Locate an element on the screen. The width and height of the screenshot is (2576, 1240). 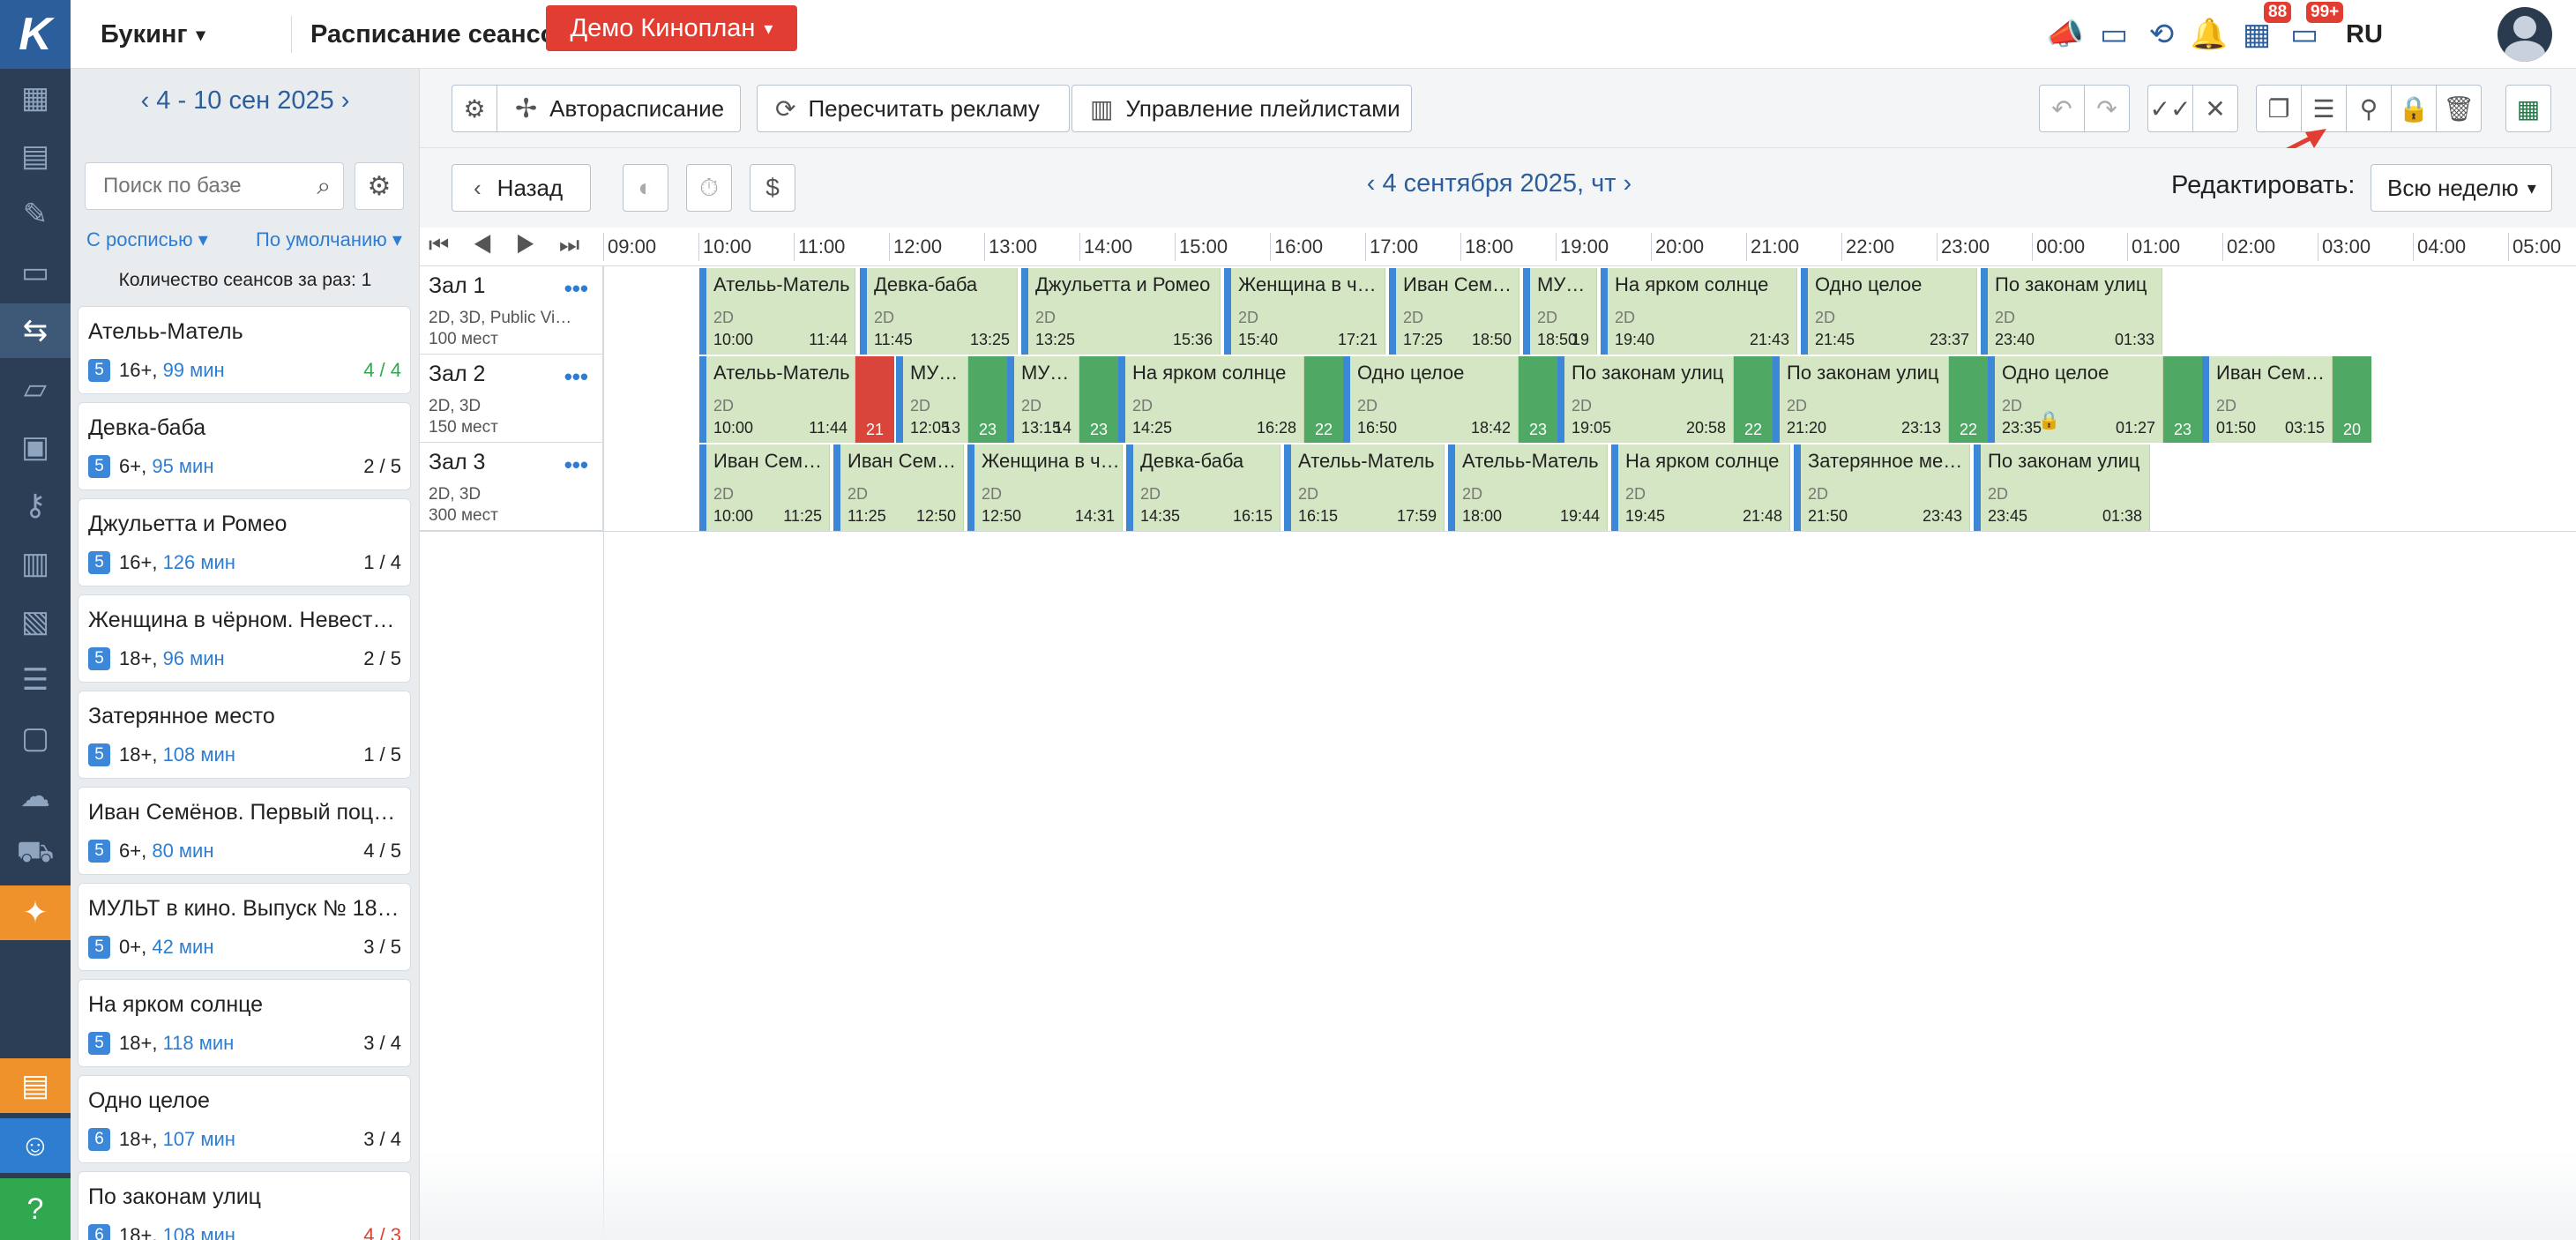
session-block: МУ… 2D 12:05 13 is located at coordinates (932, 399).